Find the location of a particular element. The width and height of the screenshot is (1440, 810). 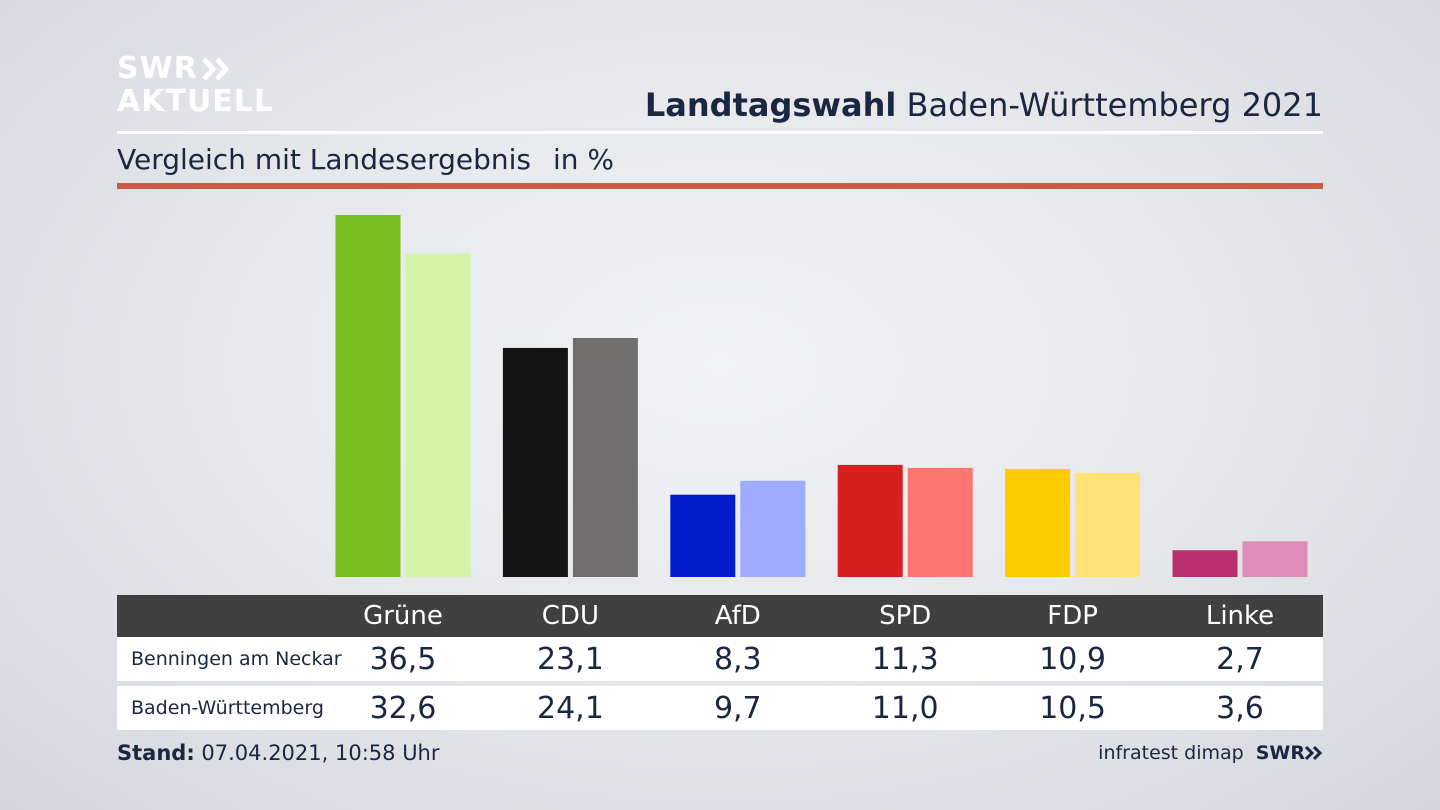

title-bold: Landtagswahl is located at coordinates (770, 105).